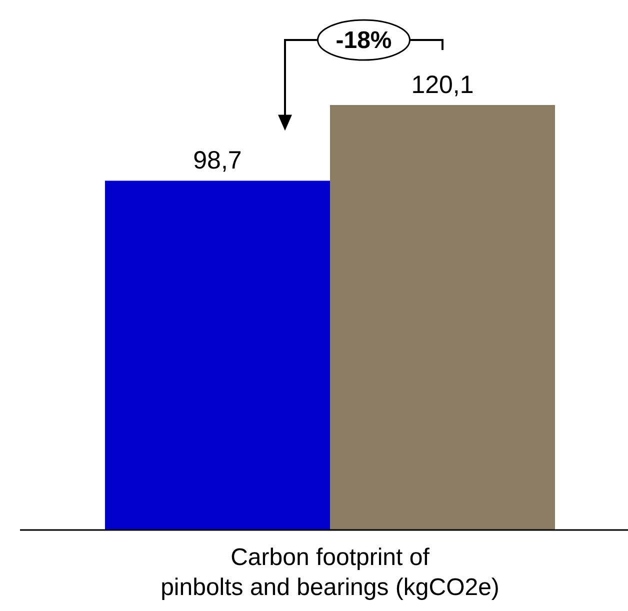  I want to click on text: -18%, so click(364, 40).